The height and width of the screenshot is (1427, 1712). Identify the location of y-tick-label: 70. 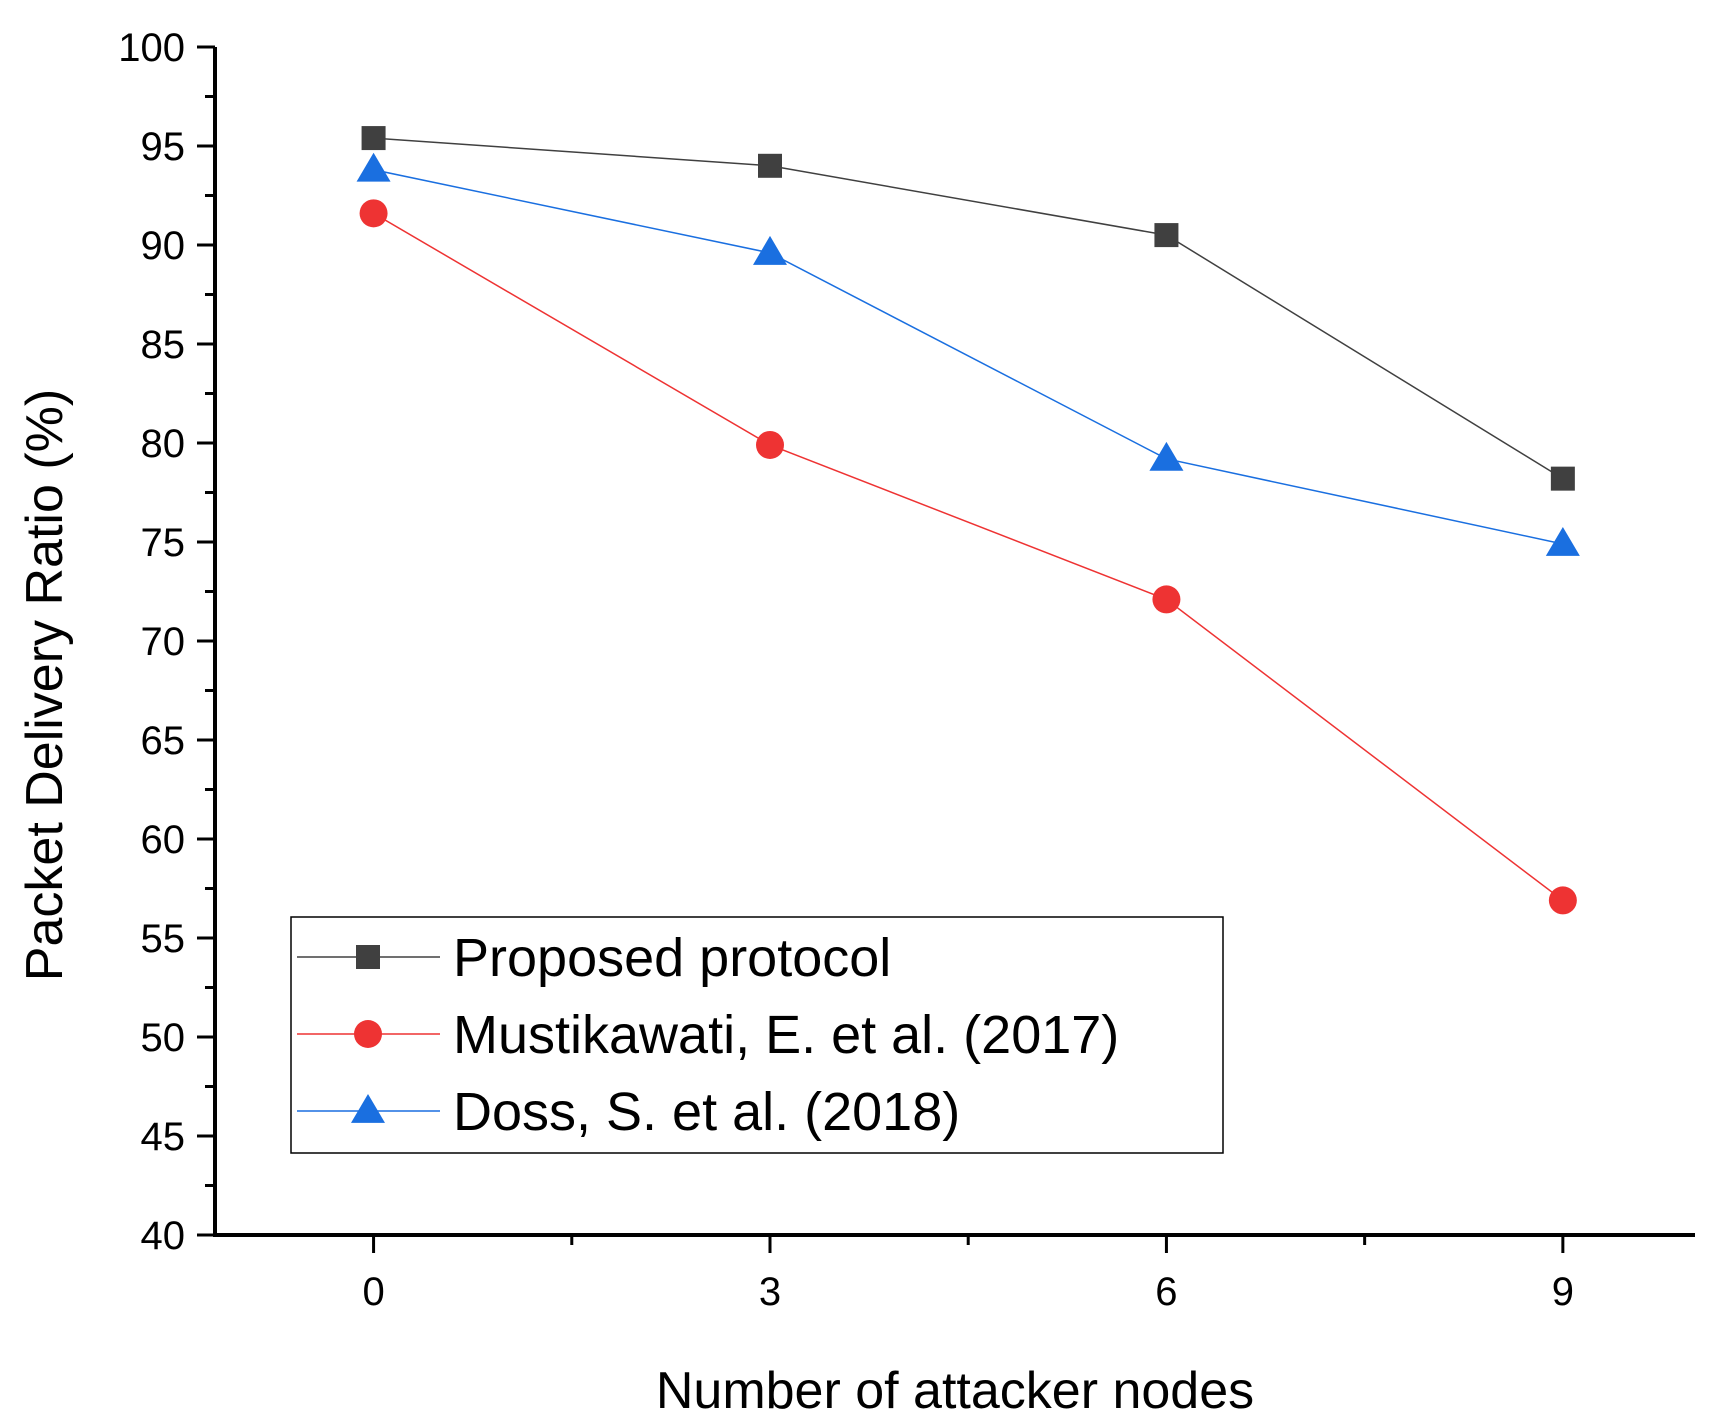
(163, 642).